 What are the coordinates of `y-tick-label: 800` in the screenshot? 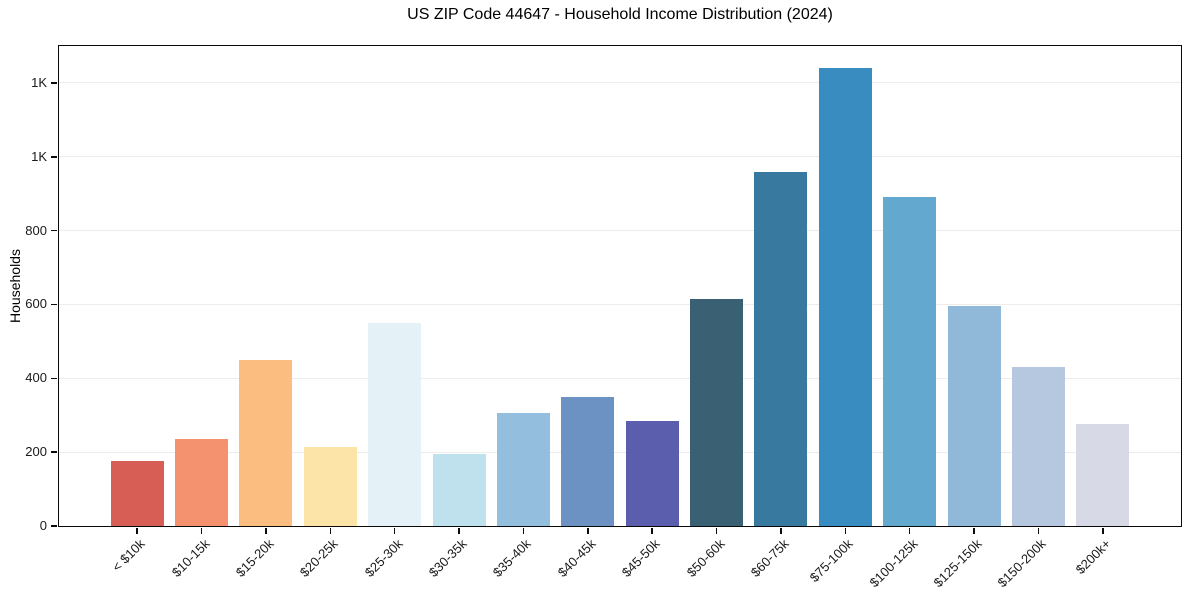 It's located at (36, 230).